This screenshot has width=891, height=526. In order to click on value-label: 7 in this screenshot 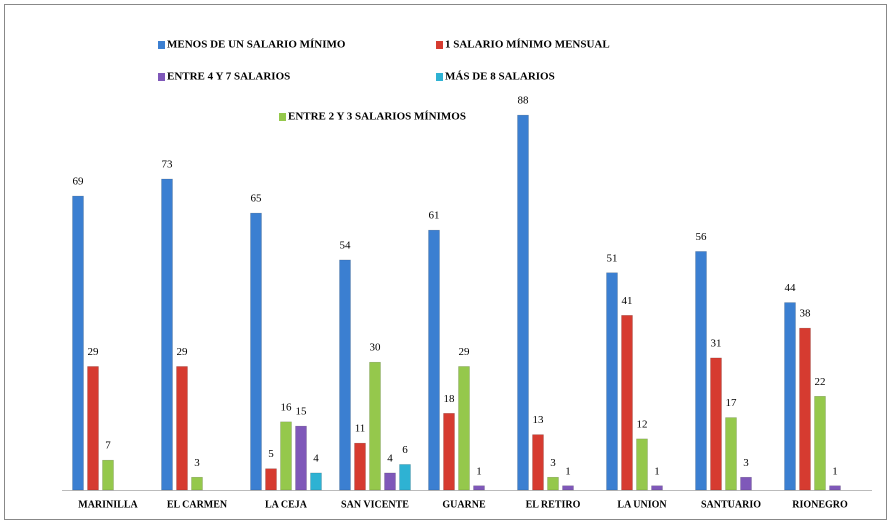, I will do `click(108, 446)`.